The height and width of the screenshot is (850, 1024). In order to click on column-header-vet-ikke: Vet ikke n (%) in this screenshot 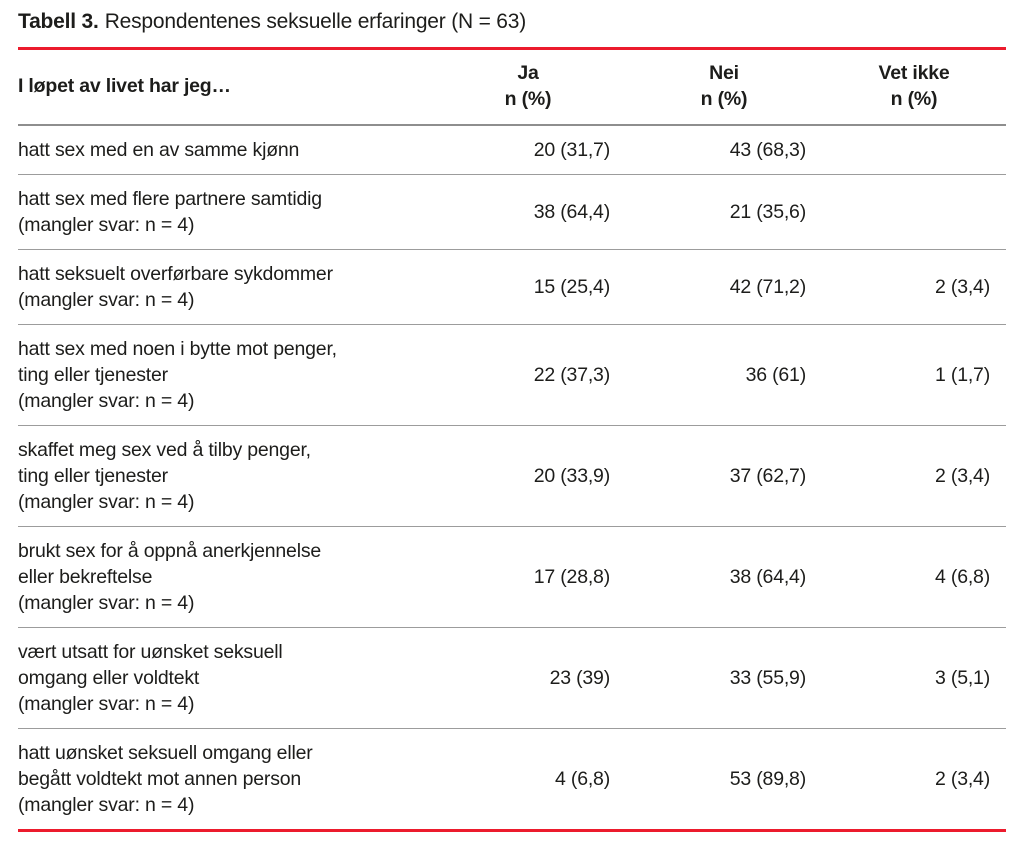, I will do `click(914, 88)`.